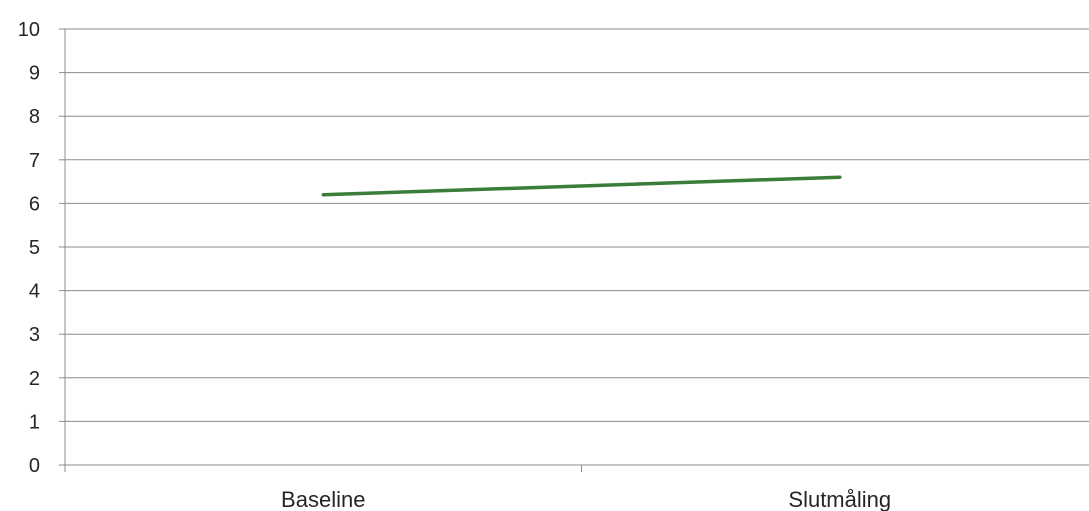  I want to click on y-tick-label: 9, so click(34, 74).